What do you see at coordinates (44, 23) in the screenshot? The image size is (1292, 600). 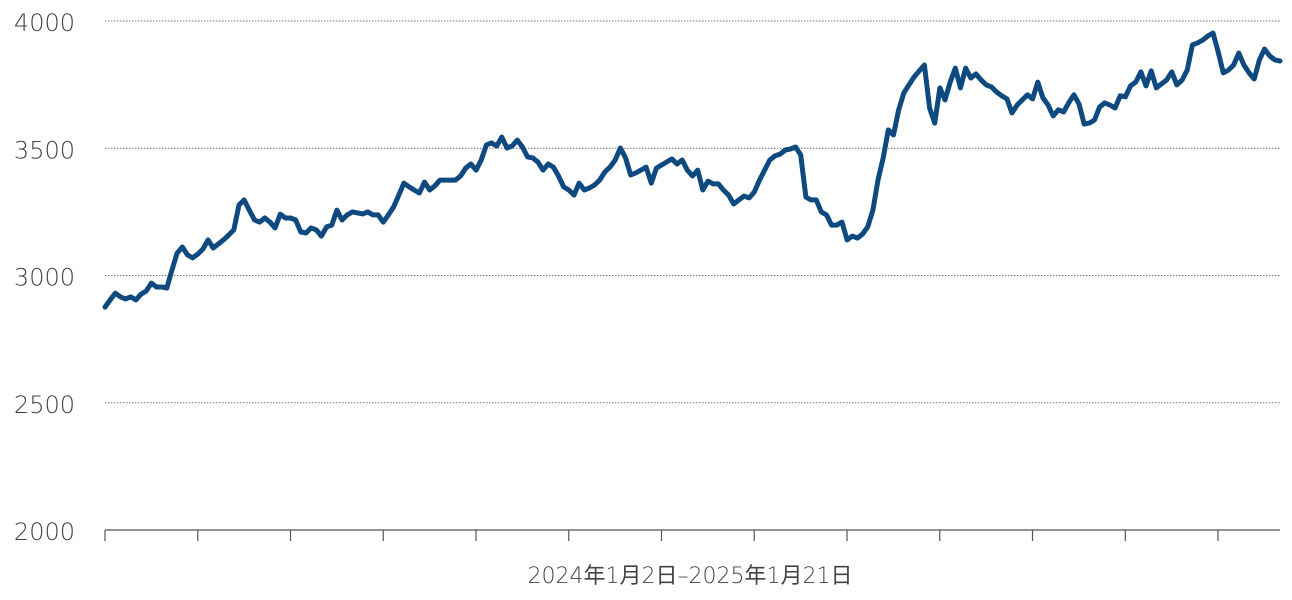 I see `y-tick-label: 4000` at bounding box center [44, 23].